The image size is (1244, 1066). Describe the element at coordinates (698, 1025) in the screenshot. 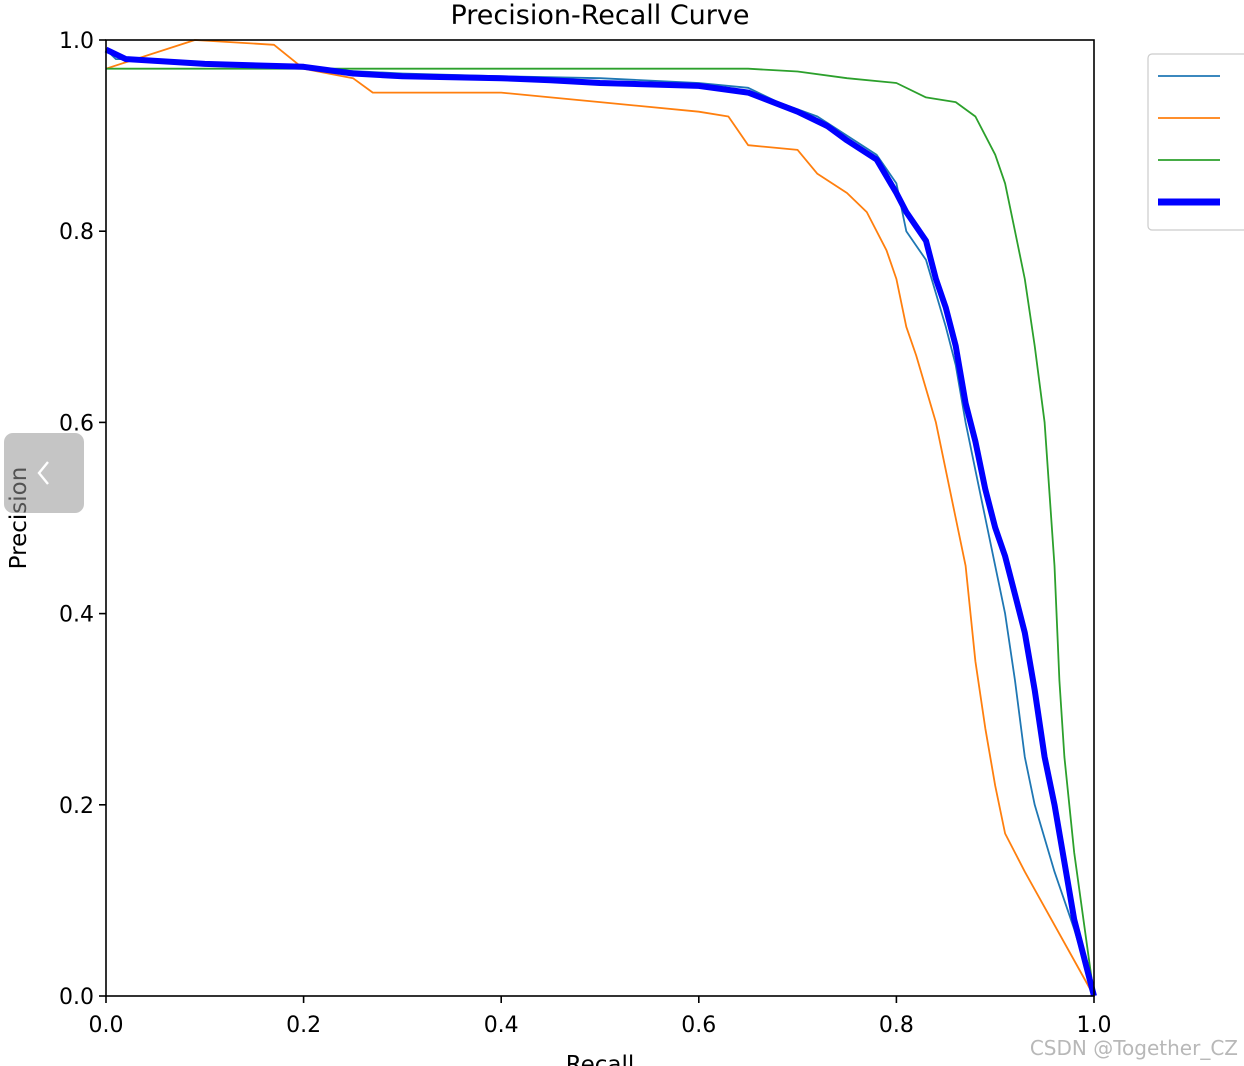

I see `x-tick-label: 0.6` at that location.